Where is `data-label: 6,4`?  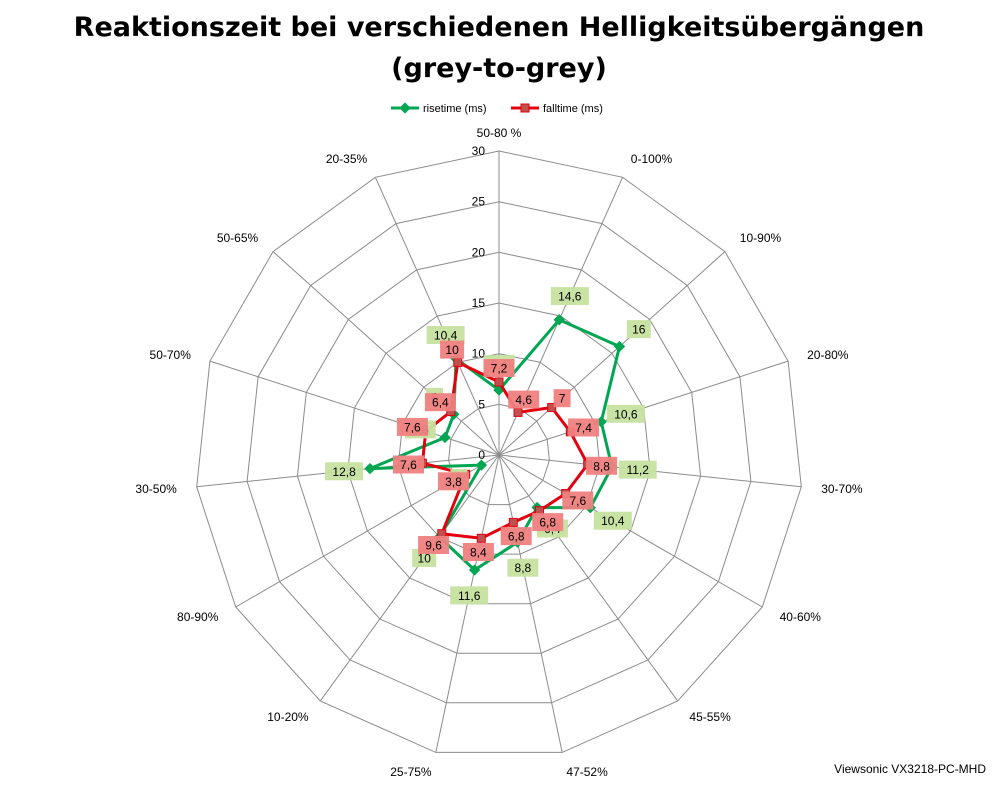
data-label: 6,4 is located at coordinates (440, 403).